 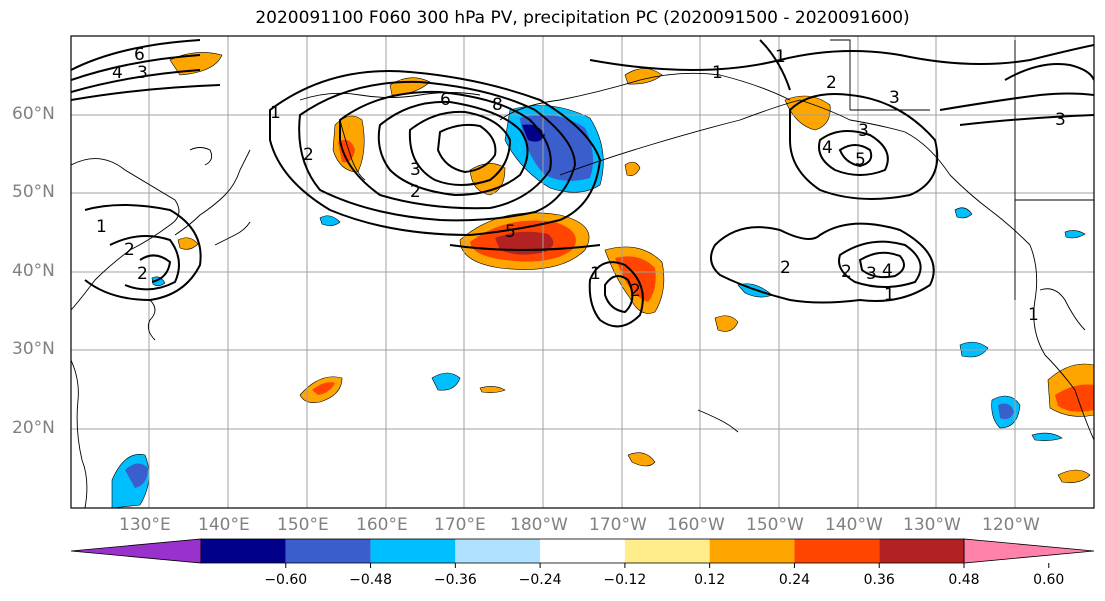 What do you see at coordinates (33, 428) in the screenshot?
I see `lat-label: 20°N` at bounding box center [33, 428].